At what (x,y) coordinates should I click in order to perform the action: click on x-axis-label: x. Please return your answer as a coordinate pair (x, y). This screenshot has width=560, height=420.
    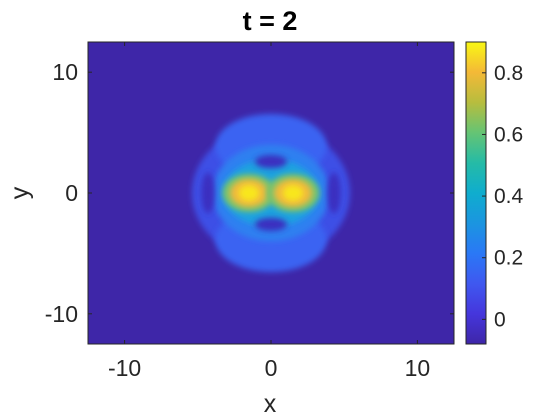
    Looking at the image, I should click on (270, 404).